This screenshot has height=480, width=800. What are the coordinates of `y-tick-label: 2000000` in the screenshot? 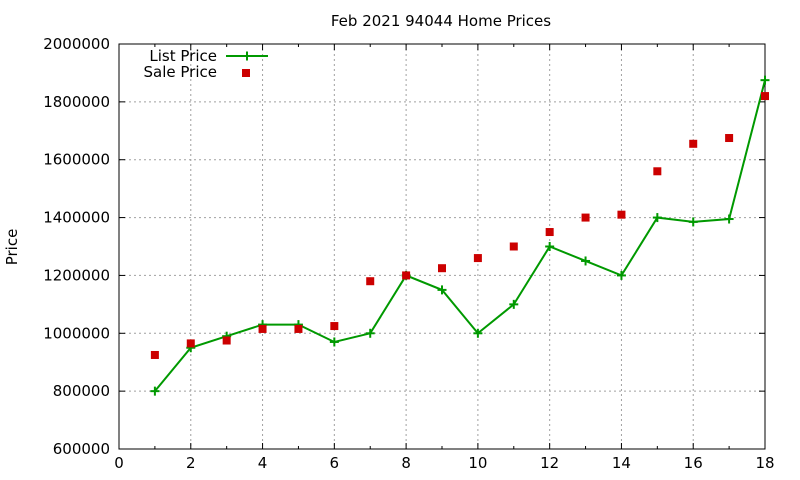 It's located at (76, 44).